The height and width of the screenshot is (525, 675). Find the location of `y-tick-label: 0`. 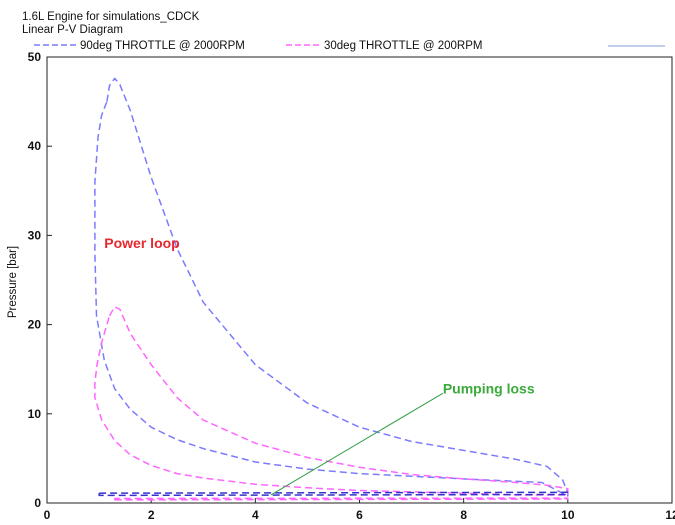

y-tick-label: 0 is located at coordinates (37, 503).